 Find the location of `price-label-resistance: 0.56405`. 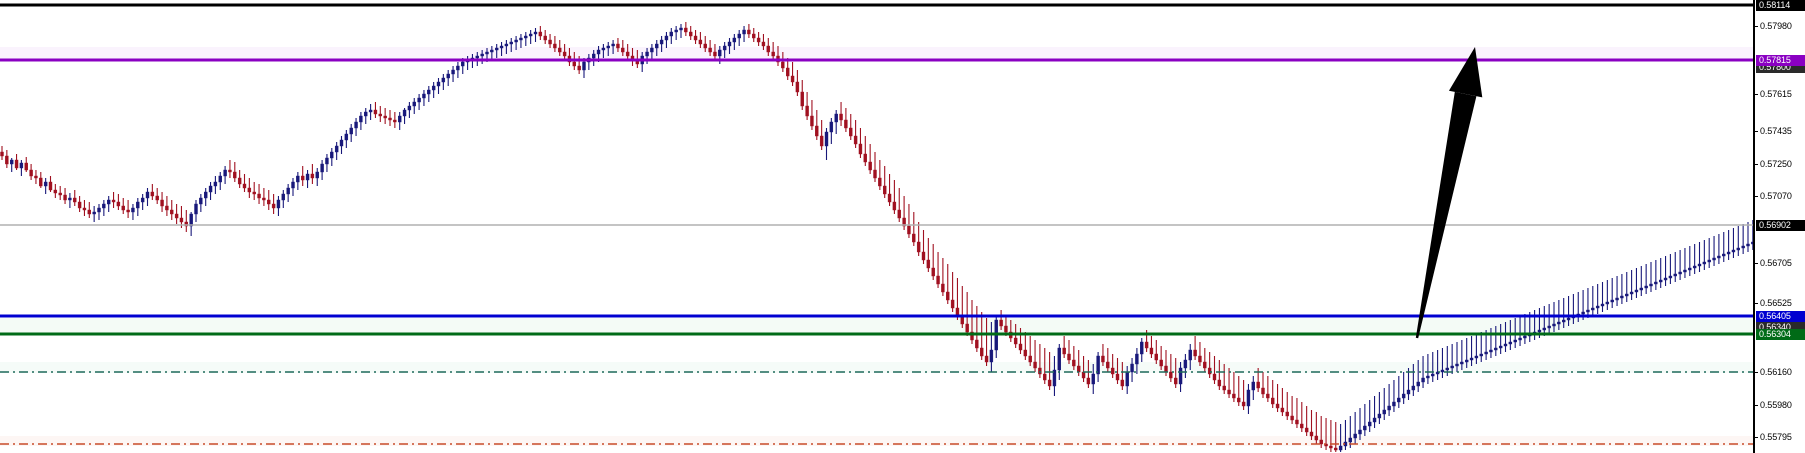

price-label-resistance: 0.56405 is located at coordinates (1780, 316).